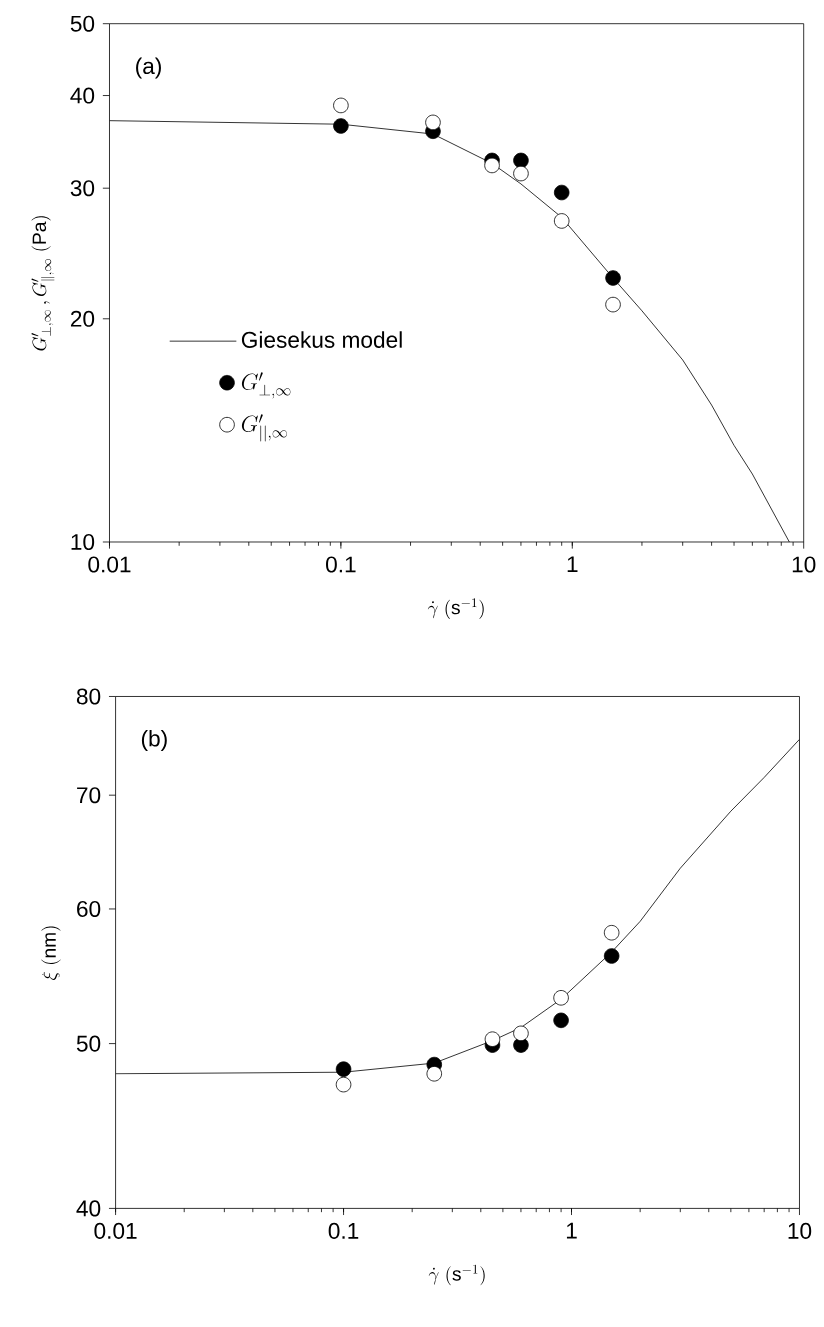 Image resolution: width=824 pixels, height=1327 pixels. I want to click on annotation: (a), so click(149, 68).